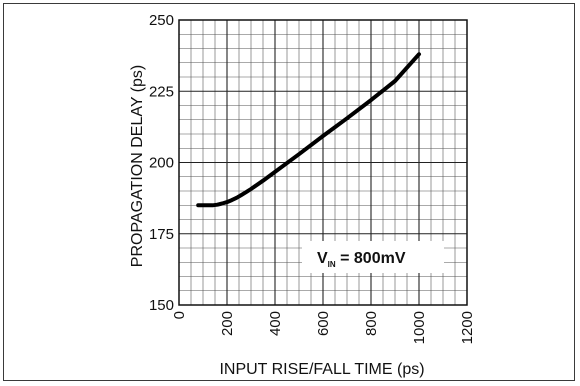 This screenshot has width=580, height=386. Describe the element at coordinates (321, 369) in the screenshot. I see `x-axis-label: INPUT RISE/FALL TIME (ps)` at that location.